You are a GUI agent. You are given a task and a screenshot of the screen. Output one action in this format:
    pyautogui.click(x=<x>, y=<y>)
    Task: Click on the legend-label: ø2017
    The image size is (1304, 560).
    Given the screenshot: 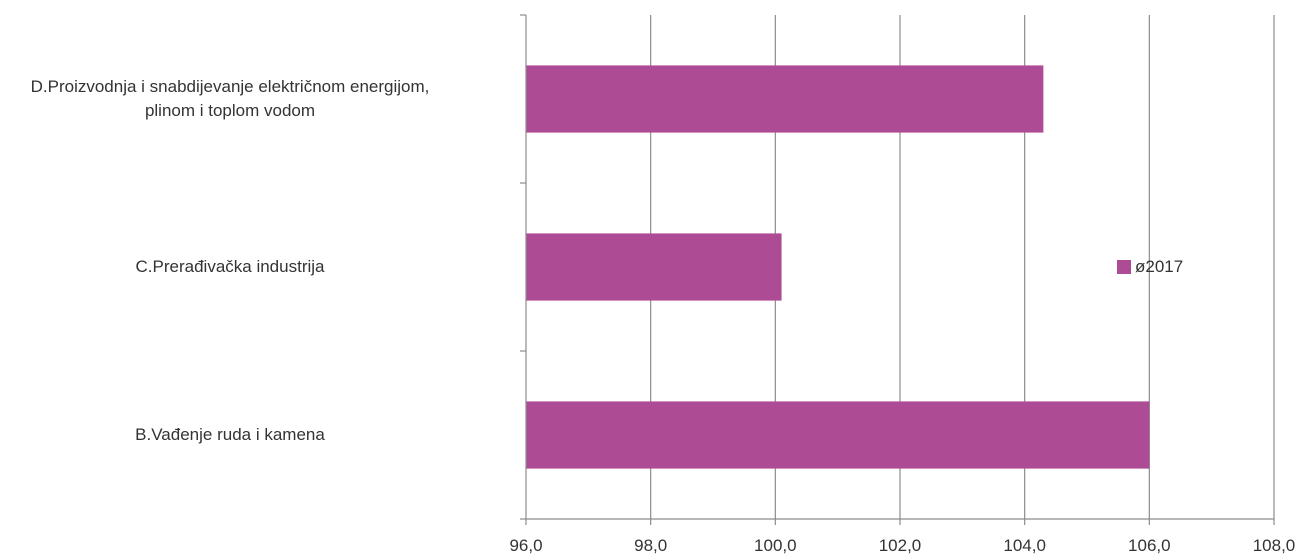 What is the action you would take?
    pyautogui.click(x=1159, y=266)
    